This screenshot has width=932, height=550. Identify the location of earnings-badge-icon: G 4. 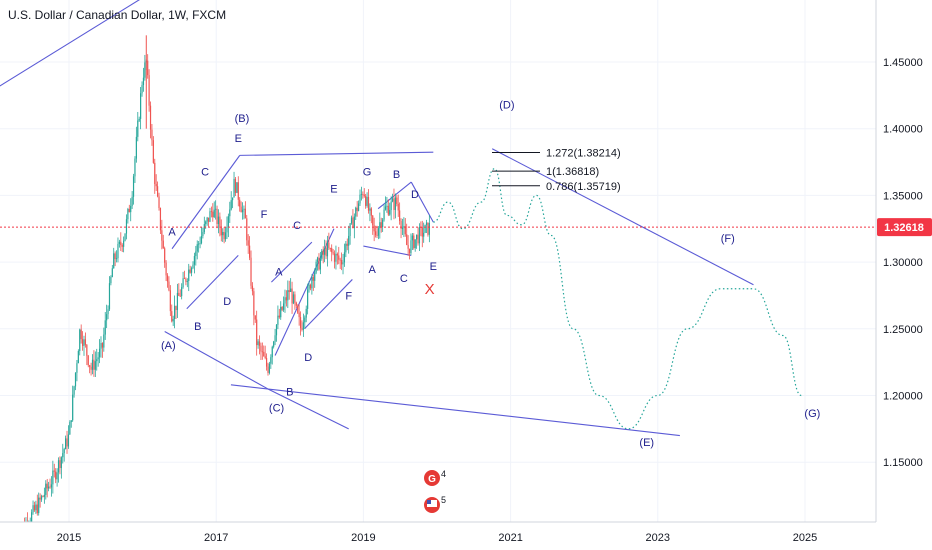
(435, 477).